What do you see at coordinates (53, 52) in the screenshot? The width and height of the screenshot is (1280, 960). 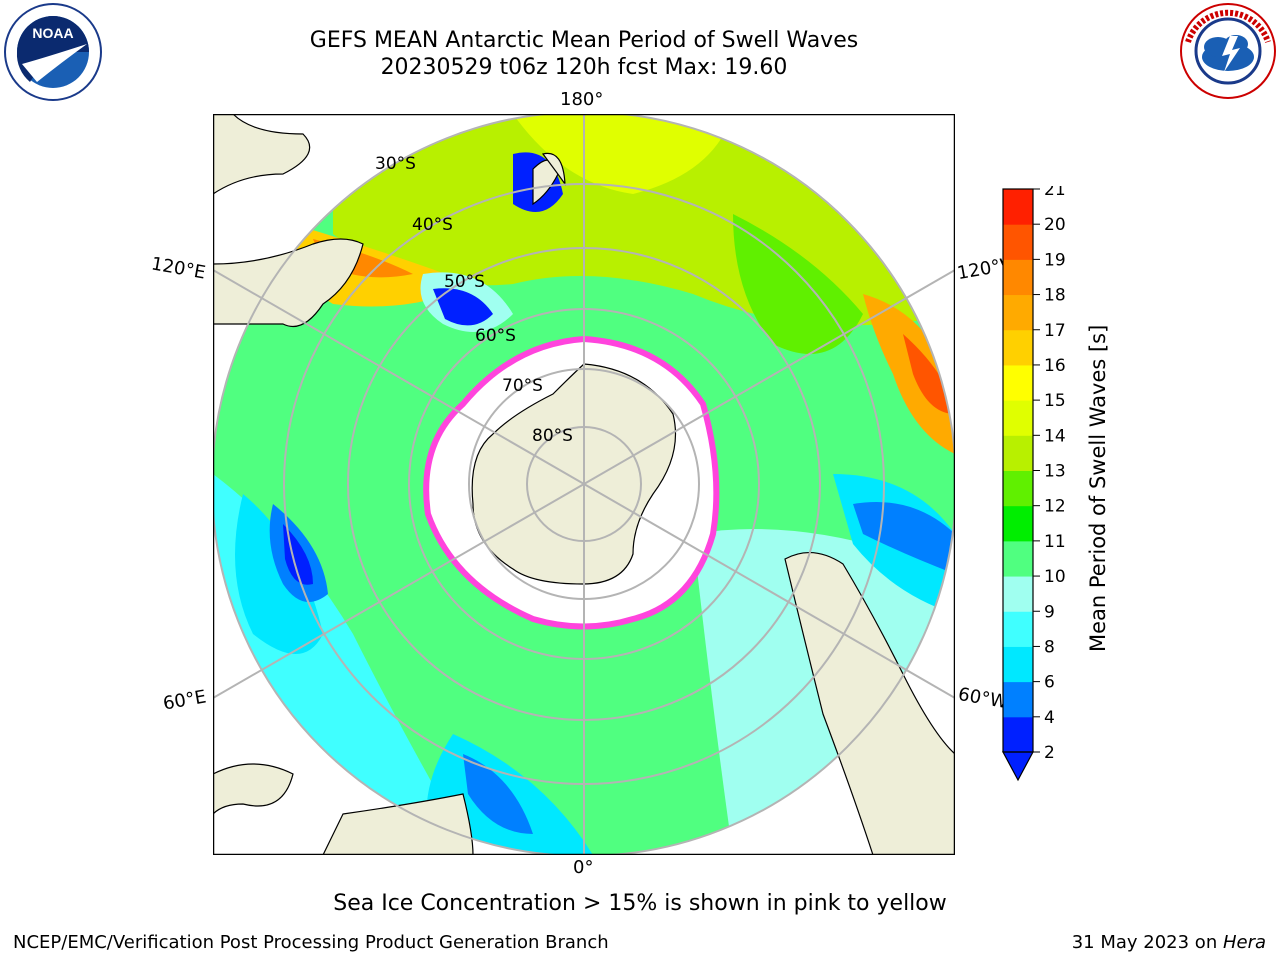 I see `noaa-logo: NOAA` at bounding box center [53, 52].